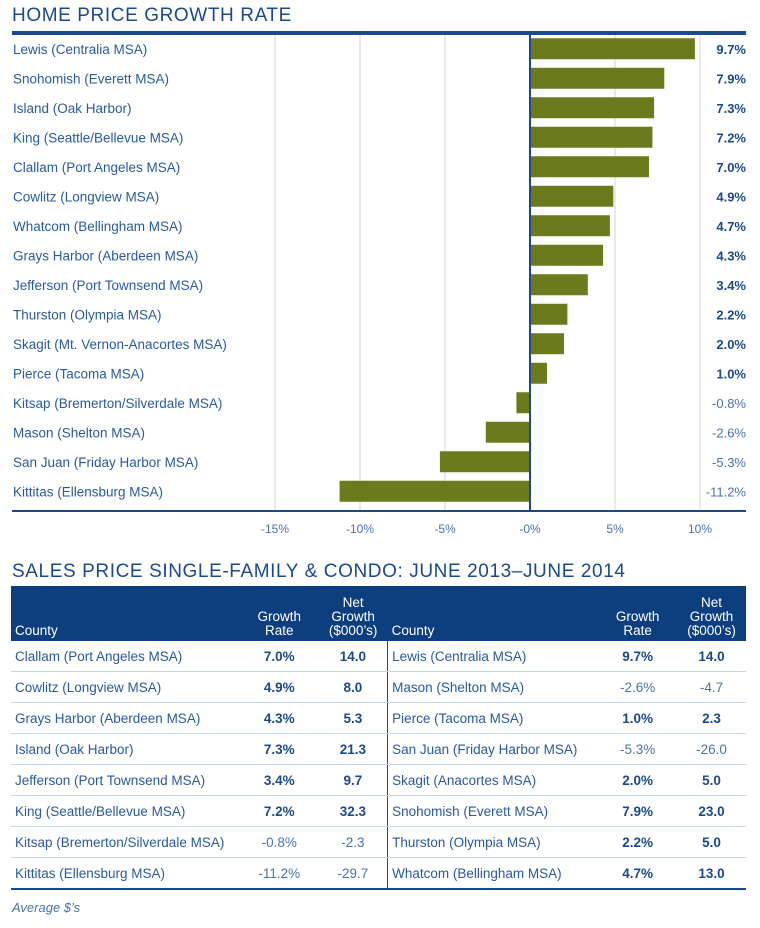 Image resolution: width=760 pixels, height=928 pixels. What do you see at coordinates (711, 687) in the screenshot?
I see `cell-net-growth: -4.7` at bounding box center [711, 687].